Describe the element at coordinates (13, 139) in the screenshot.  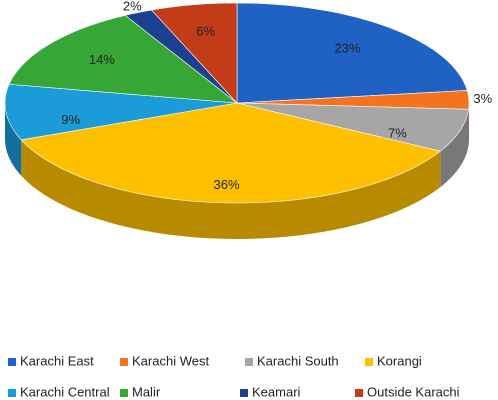
I see `slice-side` at that location.